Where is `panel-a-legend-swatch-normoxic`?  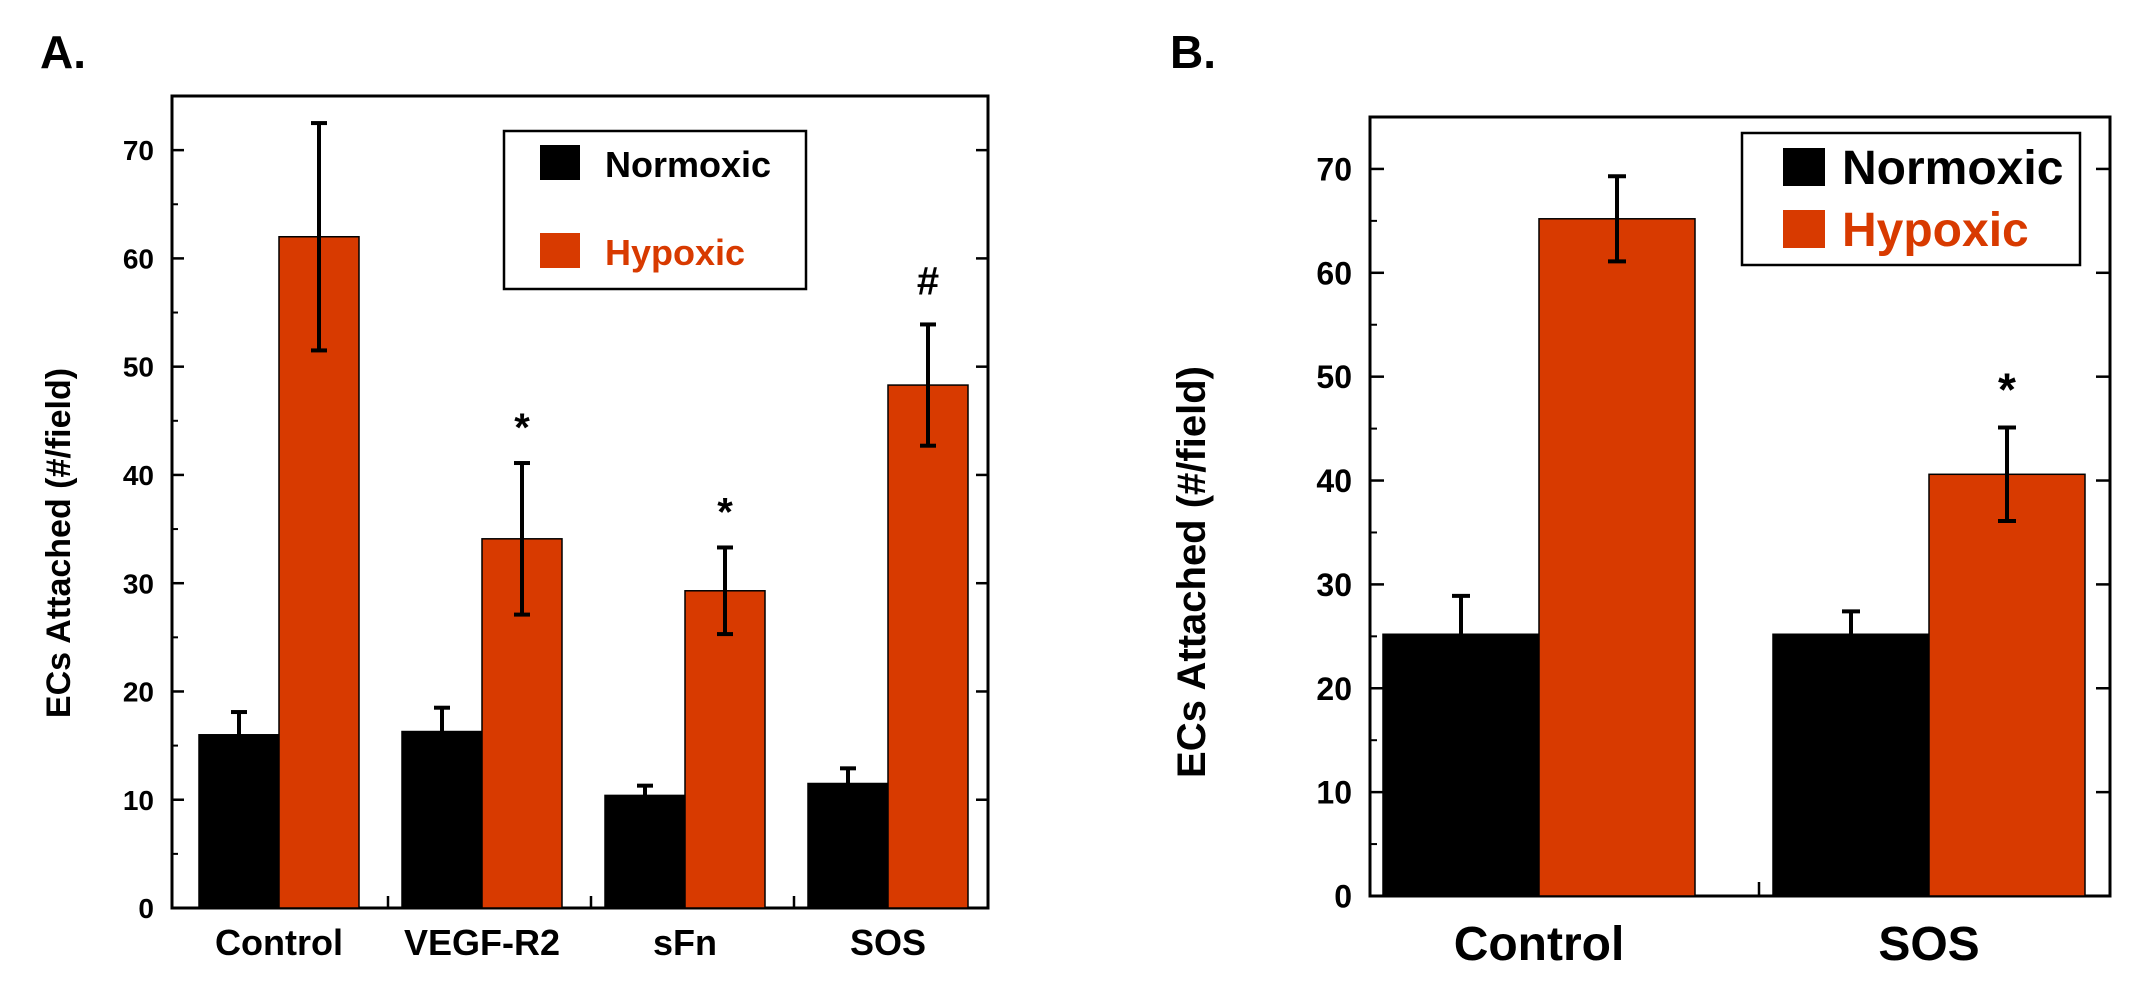
panel-a-legend-swatch-normoxic is located at coordinates (560, 162).